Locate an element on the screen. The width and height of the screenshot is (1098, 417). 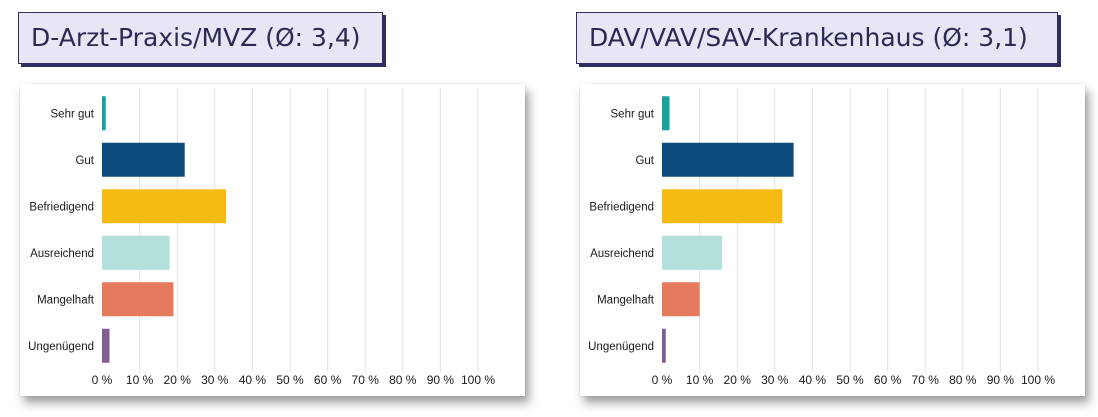
chart-title-d-arzt: D-Arzt-Praxis/MVZ (Ø: 3,4) is located at coordinates (200, 38).